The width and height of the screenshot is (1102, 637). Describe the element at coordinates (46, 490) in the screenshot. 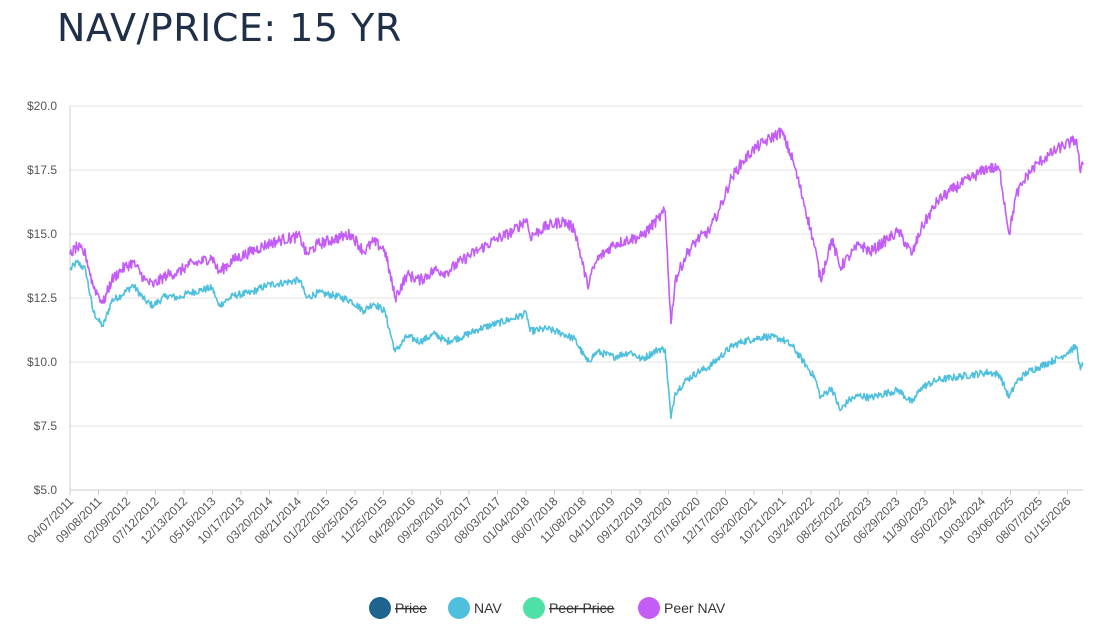

I see `y-tick-label: $5.0` at that location.